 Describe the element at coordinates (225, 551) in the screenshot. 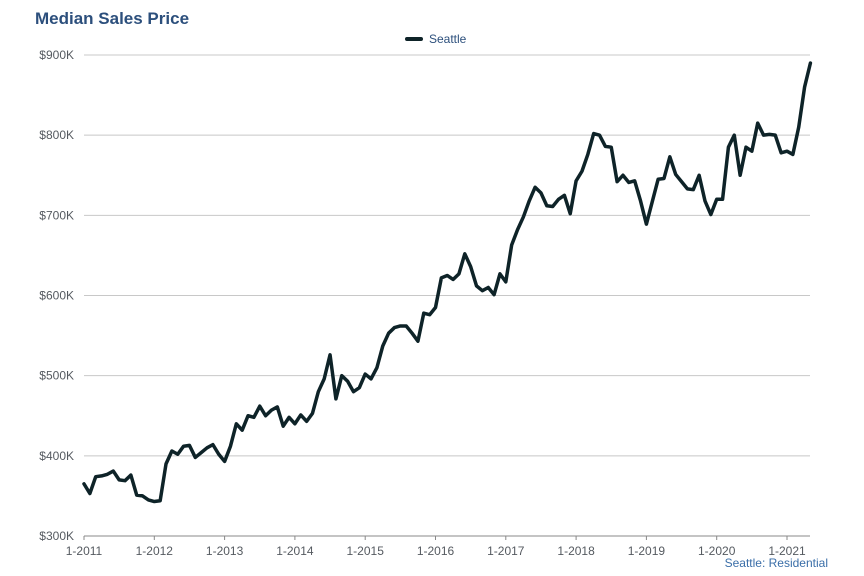

I see `x-tick-label: 1-2013` at that location.